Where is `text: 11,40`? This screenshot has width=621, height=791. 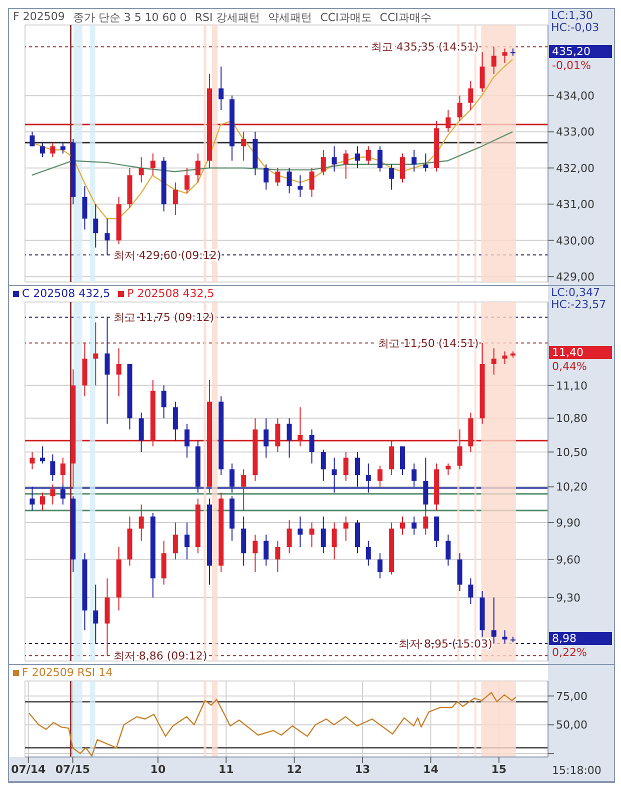 text: 11,40 is located at coordinates (580, 353).